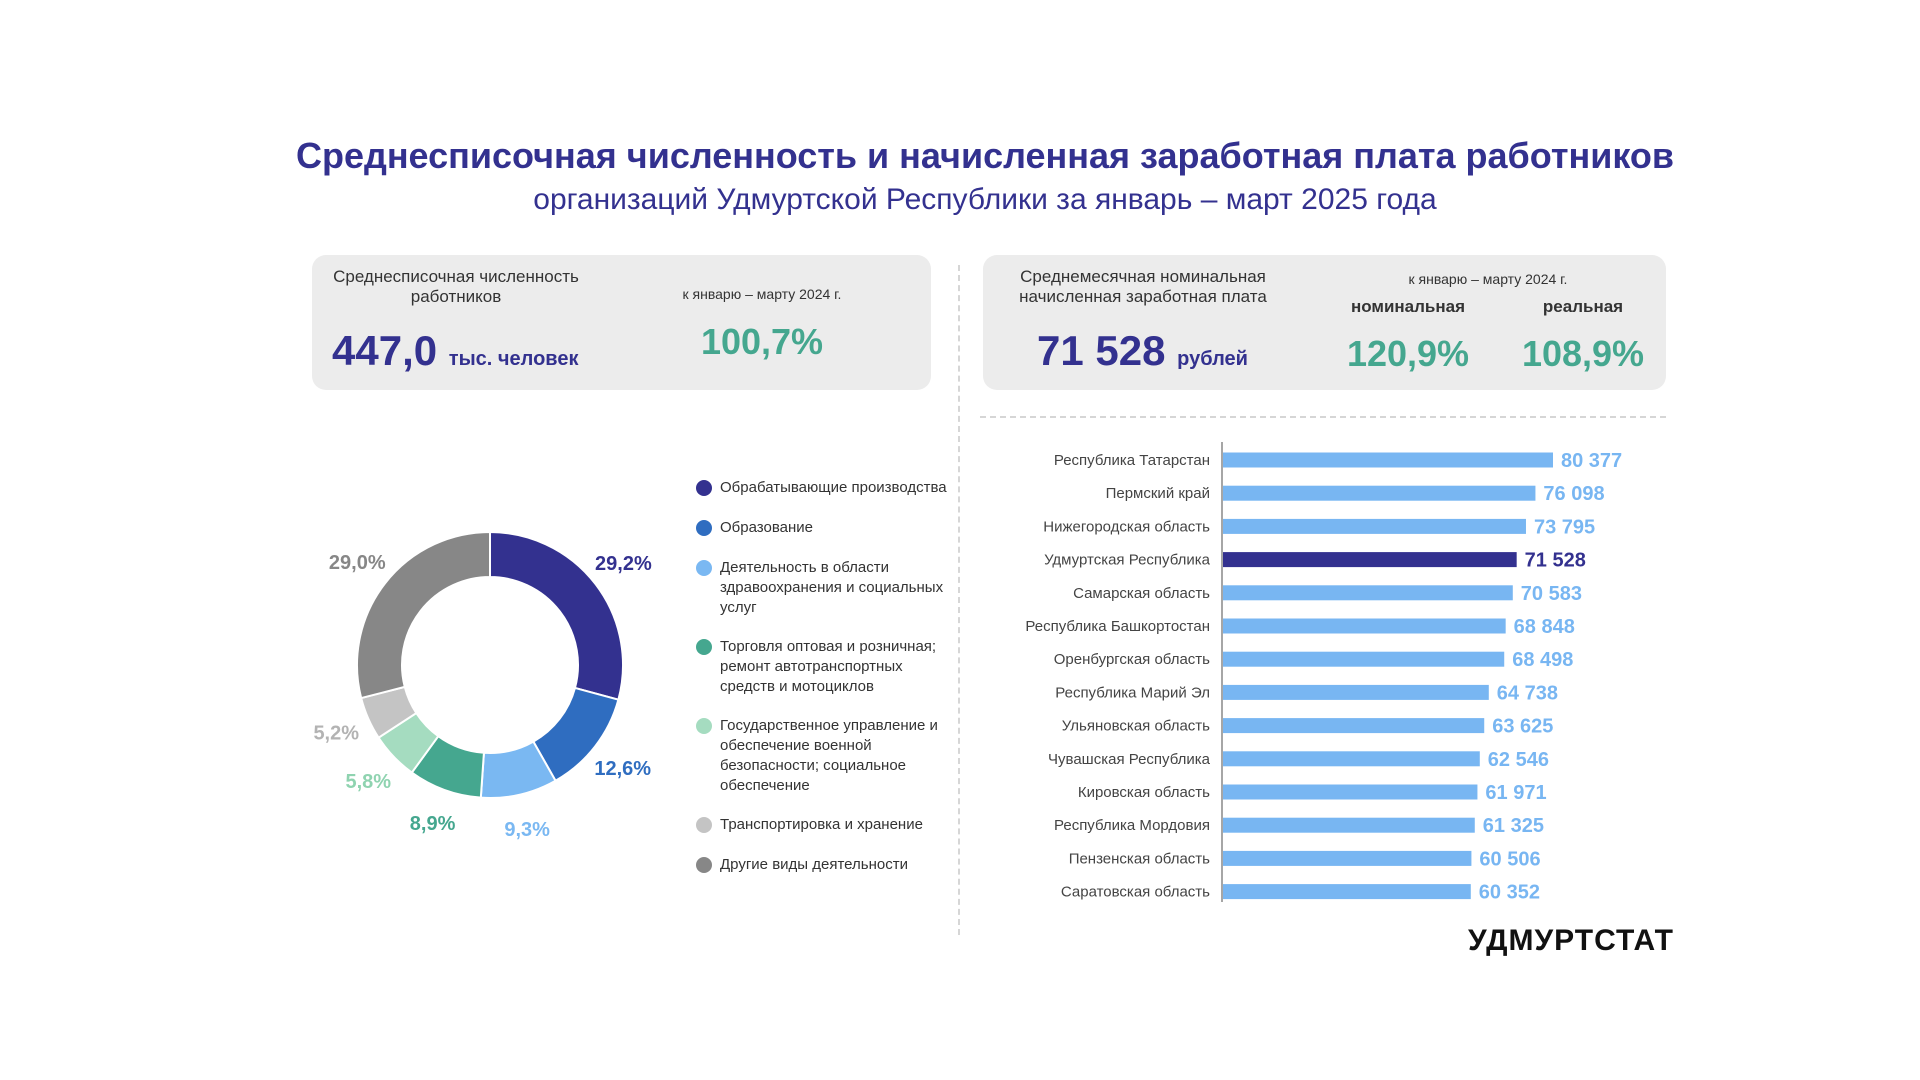  Describe the element at coordinates (385, 350) in the screenshot. I see `headcount-value: 447,0` at that location.